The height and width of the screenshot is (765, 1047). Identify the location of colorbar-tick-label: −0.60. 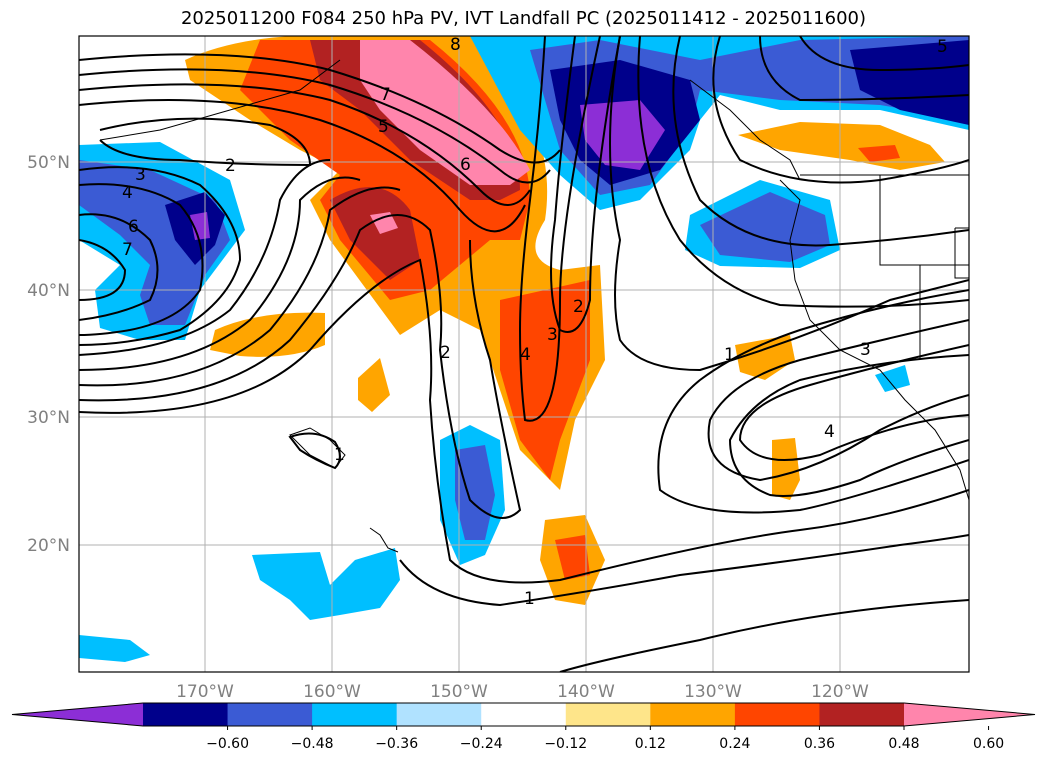
(227, 744).